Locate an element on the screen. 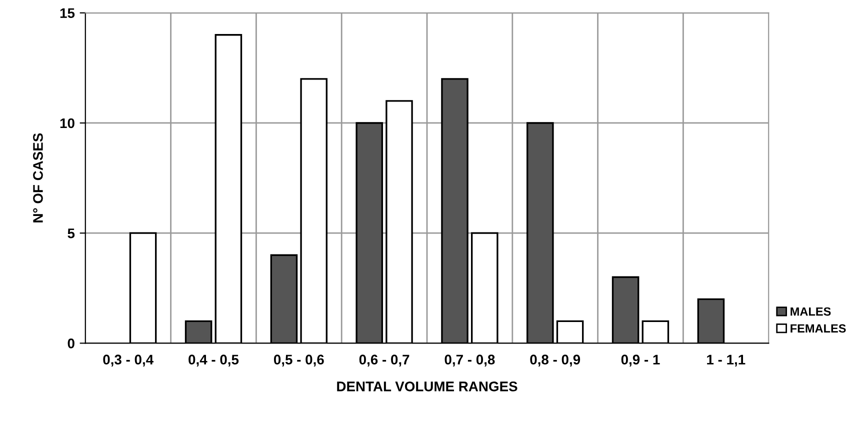  x-axis-title: DENTAL VOLUME RANGES is located at coordinates (427, 387).